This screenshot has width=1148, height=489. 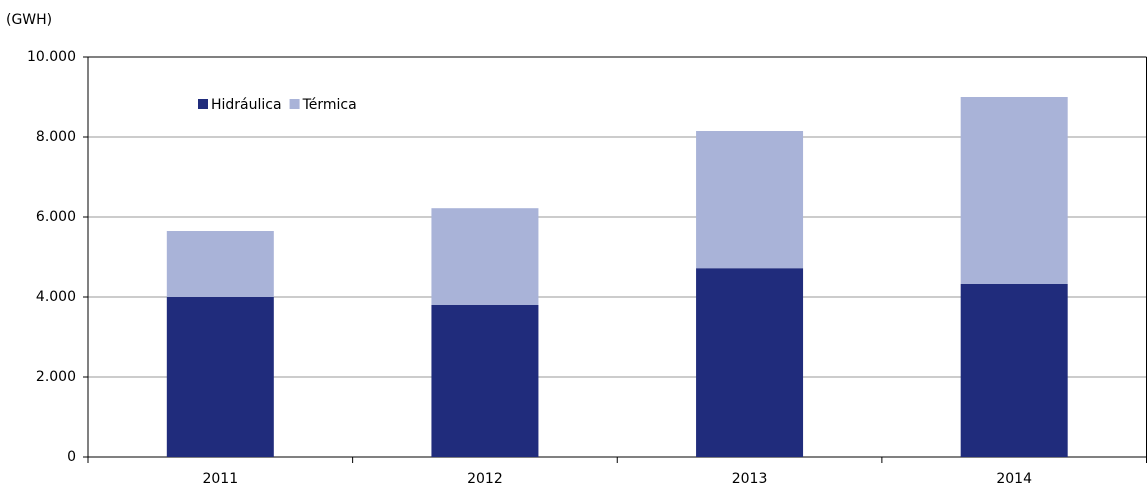 I want to click on y-axis-label: (GWH), so click(x=29, y=20).